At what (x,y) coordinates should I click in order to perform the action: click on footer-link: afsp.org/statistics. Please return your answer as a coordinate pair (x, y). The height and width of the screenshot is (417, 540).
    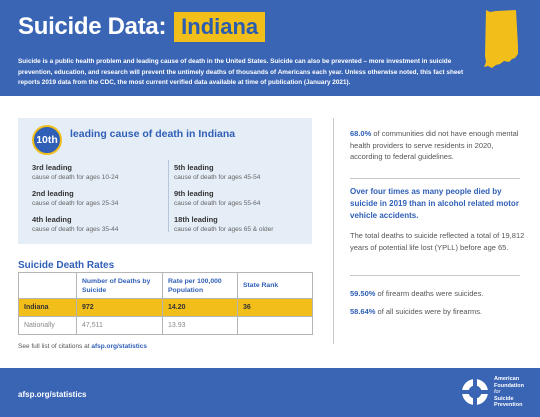
    Looking at the image, I should click on (52, 394).